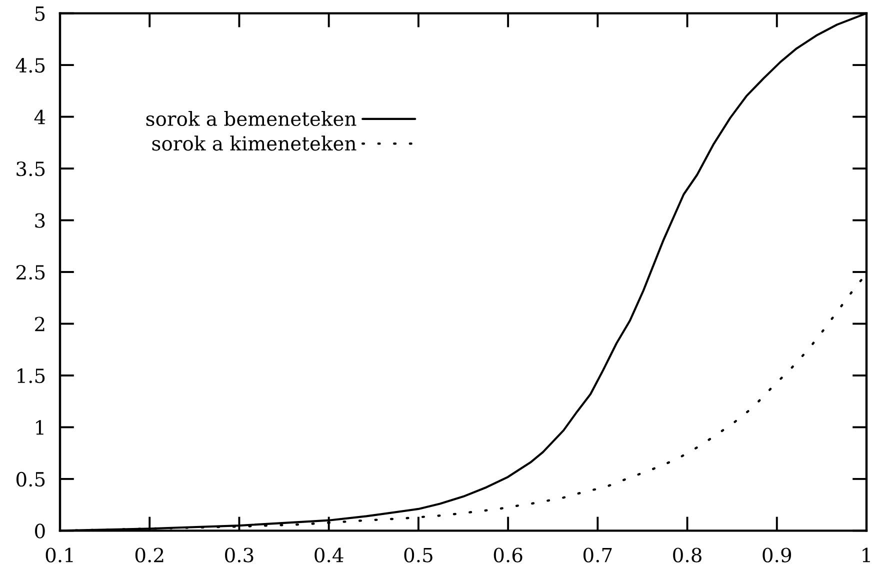 The image size is (872, 579). Describe the element at coordinates (866, 555) in the screenshot. I see `x-tick-label: 1` at that location.